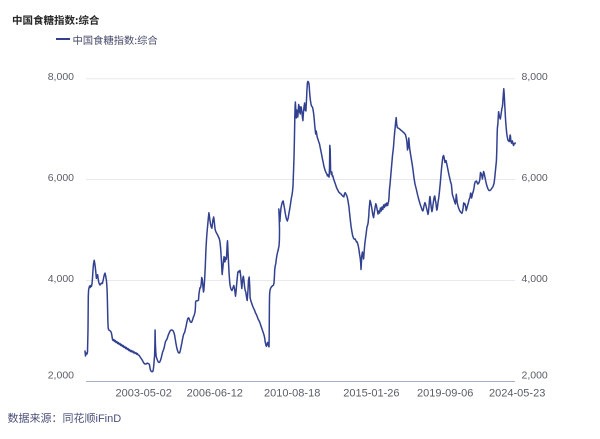  What do you see at coordinates (144, 393) in the screenshot?
I see `svg-text: 2003-05-02` at bounding box center [144, 393].